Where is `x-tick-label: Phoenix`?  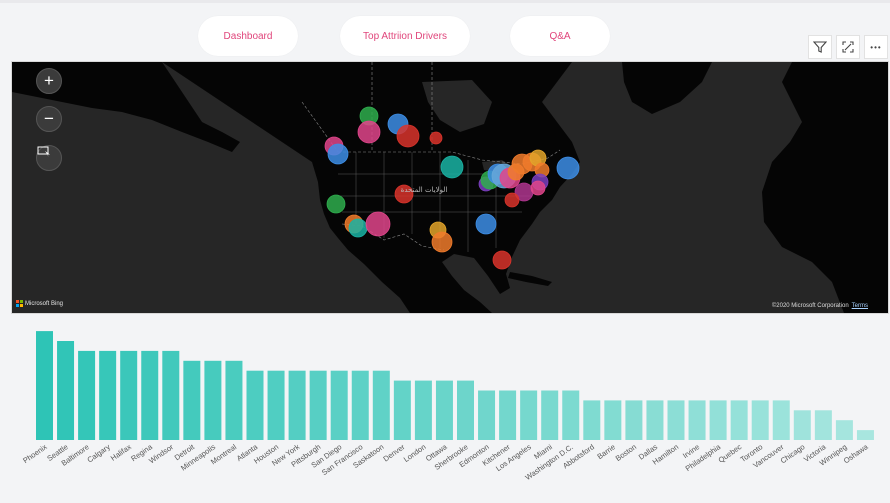
x-tick-label: Phoenix is located at coordinates (35, 453).